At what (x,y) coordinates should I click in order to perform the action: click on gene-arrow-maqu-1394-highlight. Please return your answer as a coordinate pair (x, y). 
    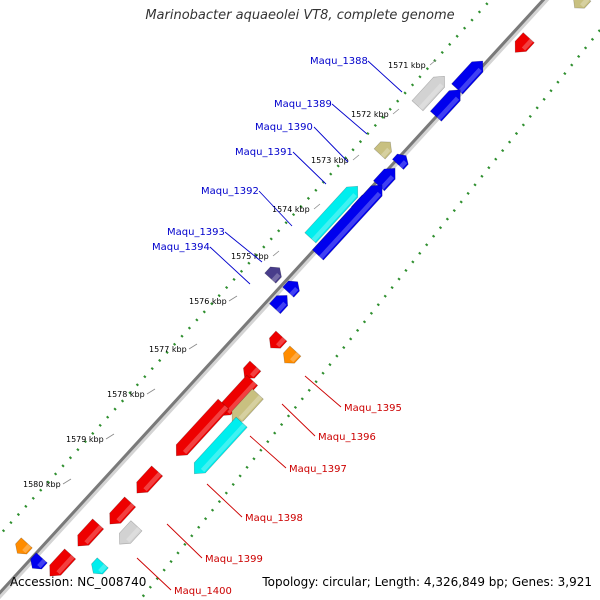
    Looking at the image, I should click on (294, 292).